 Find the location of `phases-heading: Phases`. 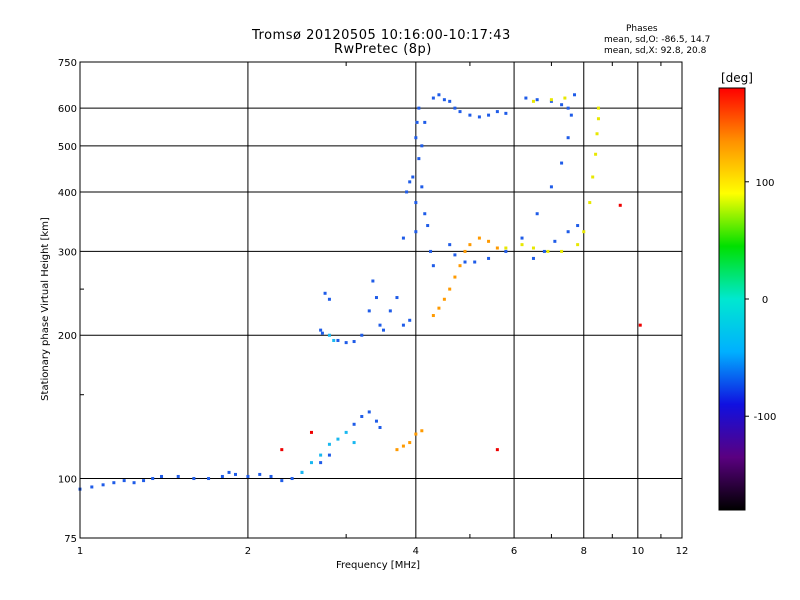

phases-heading: Phases is located at coordinates (642, 29).